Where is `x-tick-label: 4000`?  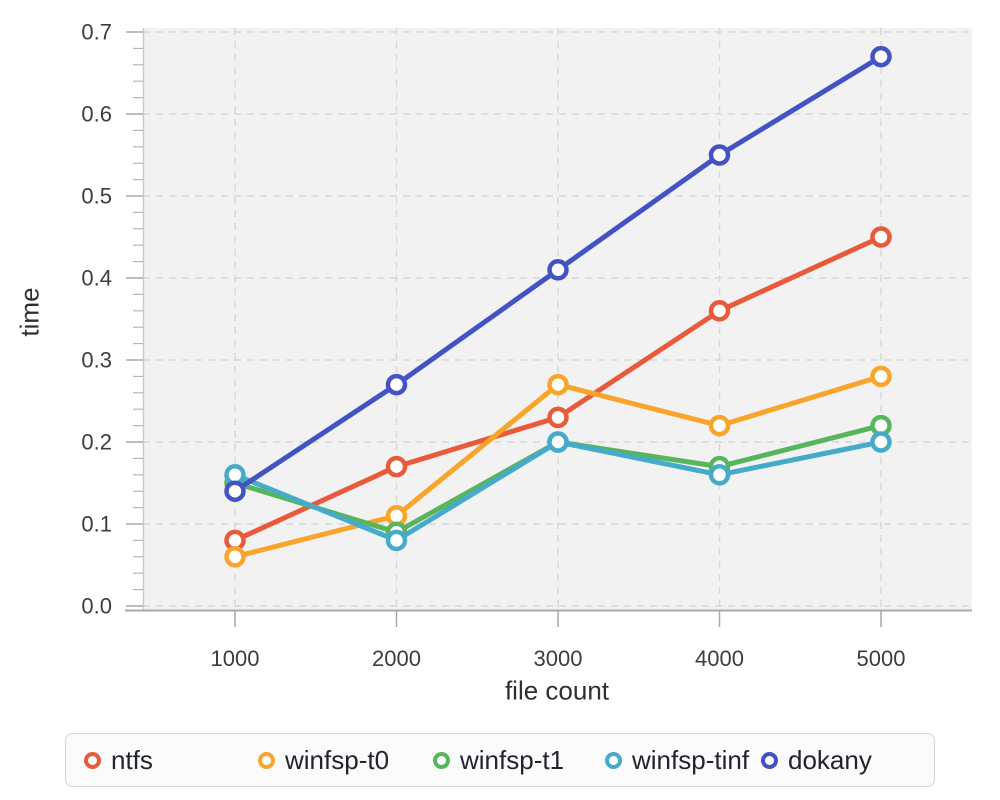
x-tick-label: 4000 is located at coordinates (719, 658).